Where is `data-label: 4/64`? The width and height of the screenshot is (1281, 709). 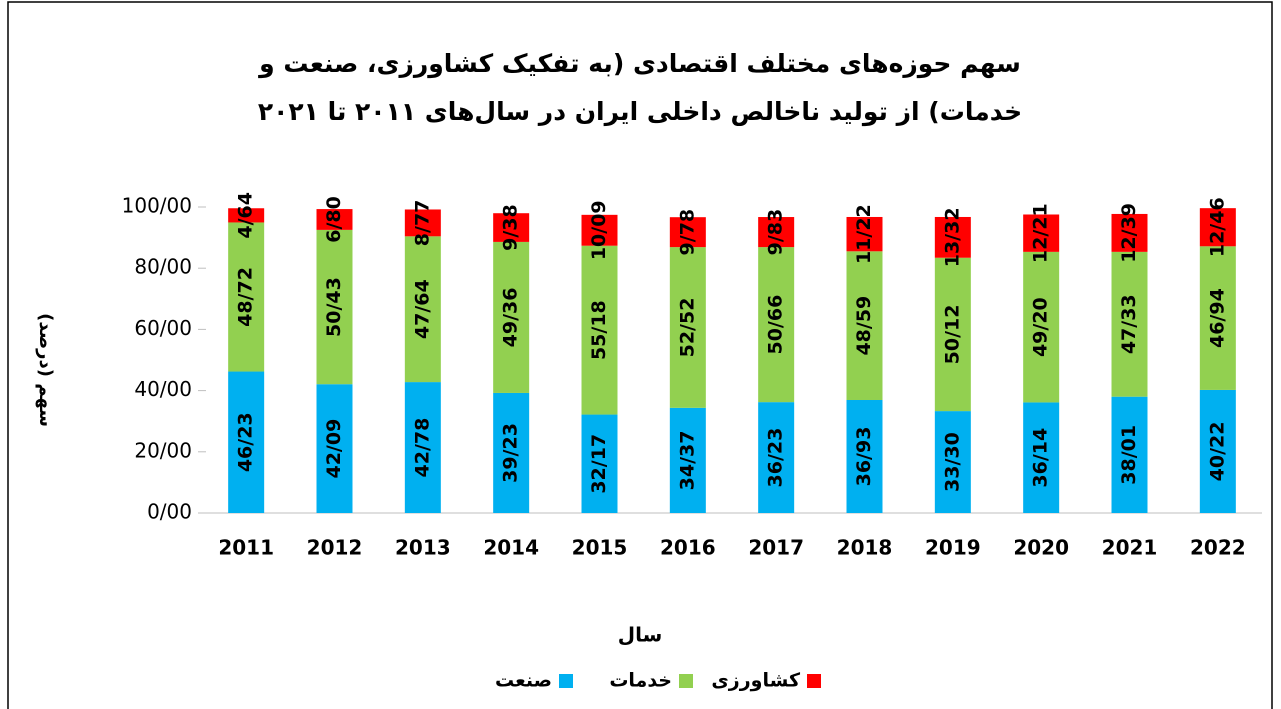
data-label: 4/64 is located at coordinates (246, 215).